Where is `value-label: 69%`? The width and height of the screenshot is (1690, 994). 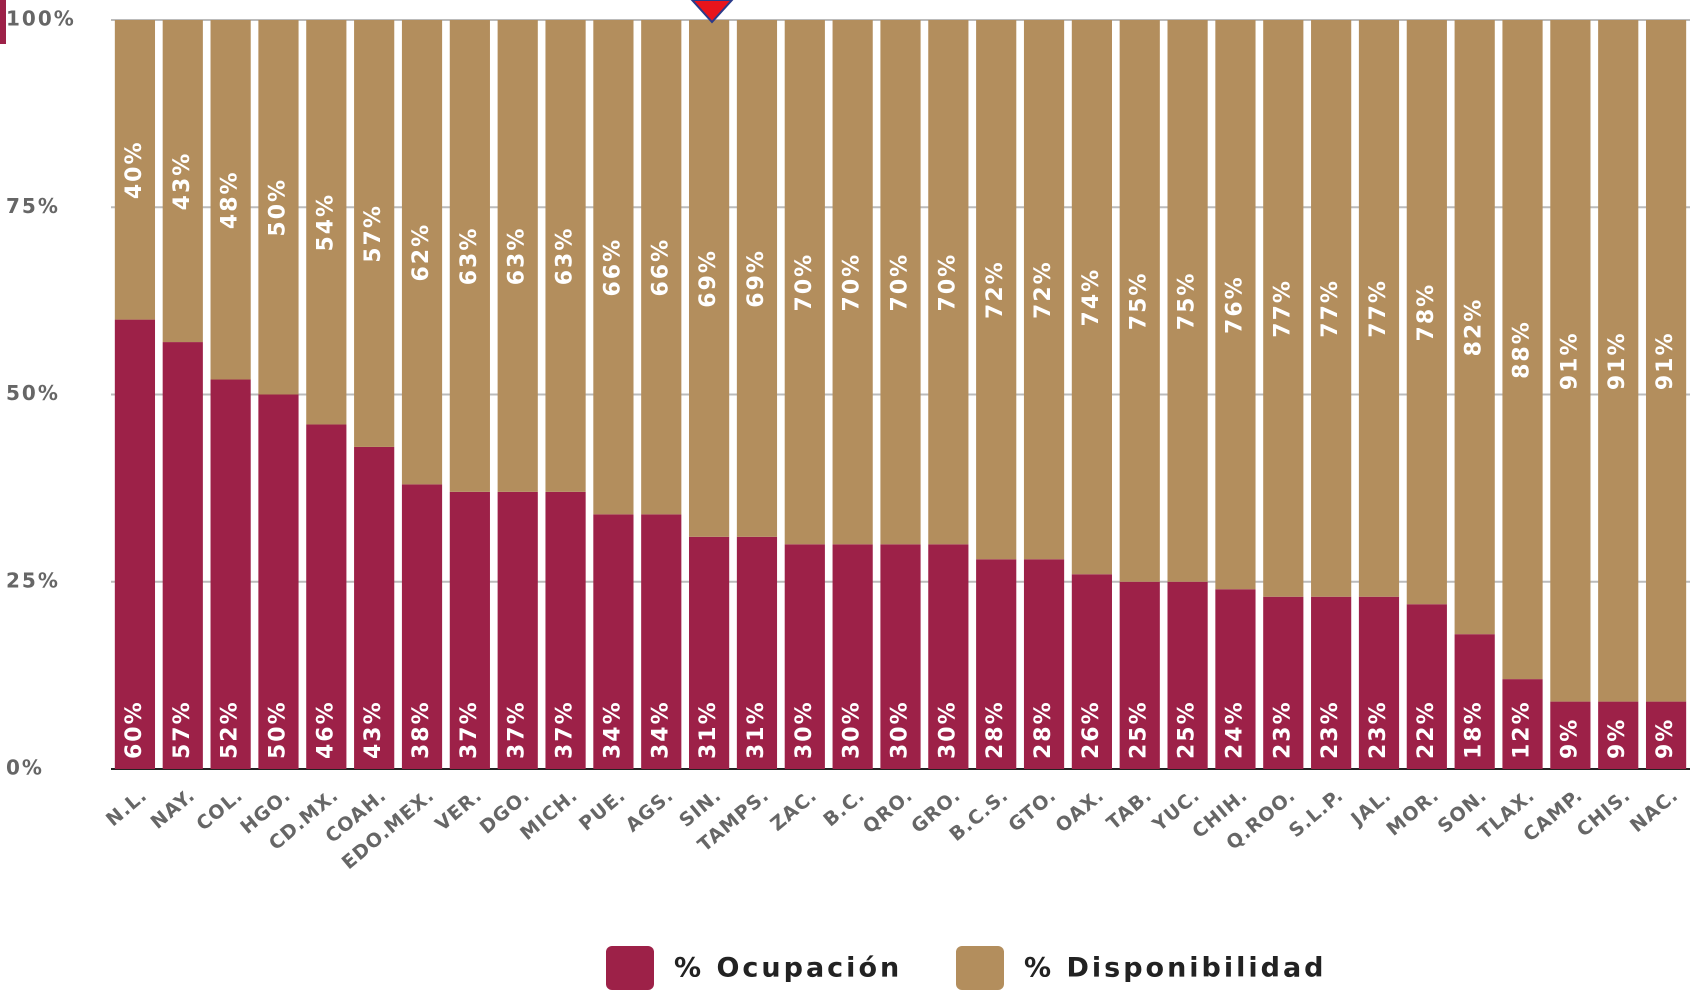 value-label: 69% is located at coordinates (708, 278).